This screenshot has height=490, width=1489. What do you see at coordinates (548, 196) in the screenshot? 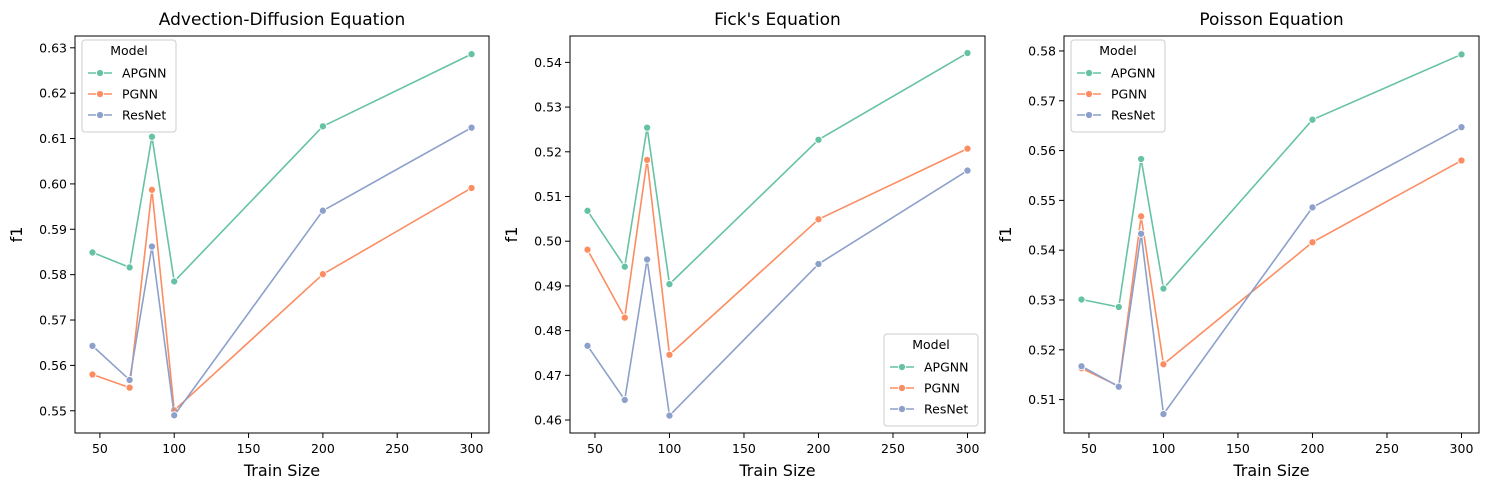
I see `y-tick-label: 0.51` at bounding box center [548, 196].